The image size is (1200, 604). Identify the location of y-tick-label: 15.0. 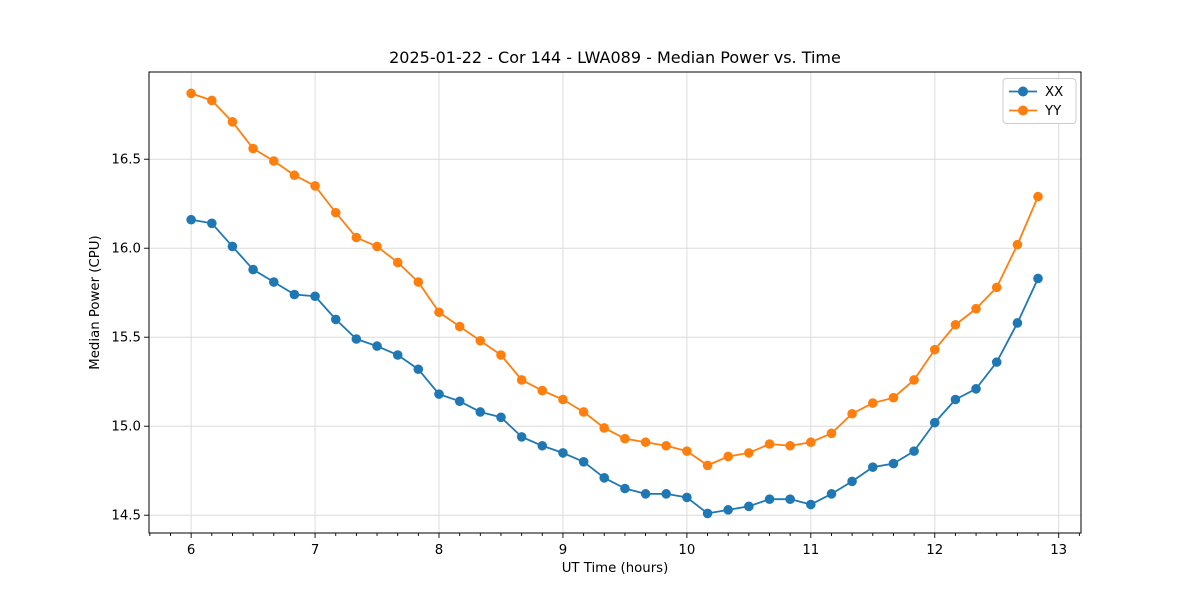
(126, 427).